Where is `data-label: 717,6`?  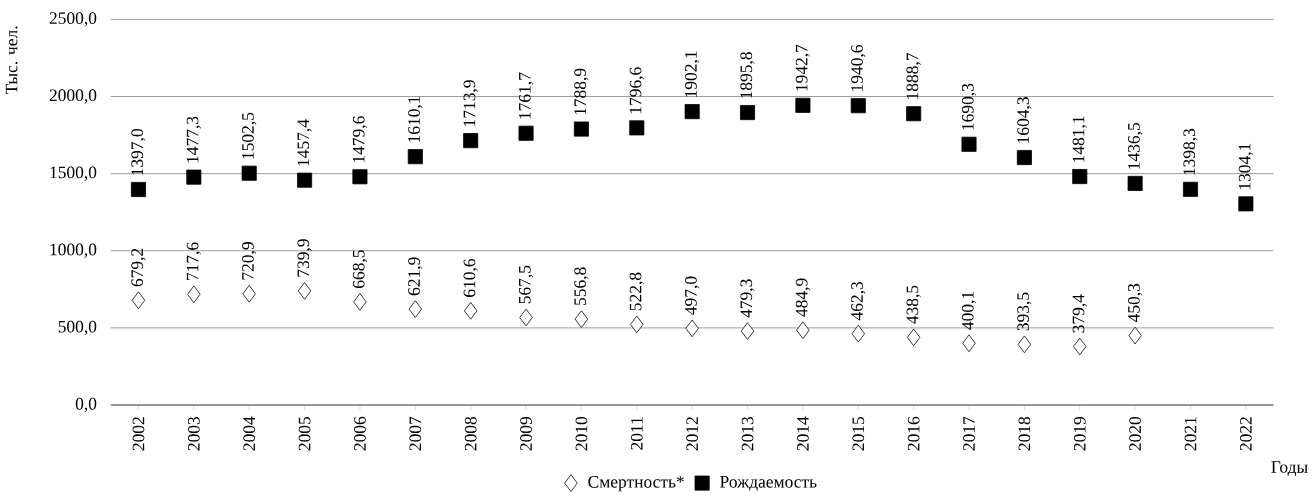
data-label: 717,6 is located at coordinates (193, 261).